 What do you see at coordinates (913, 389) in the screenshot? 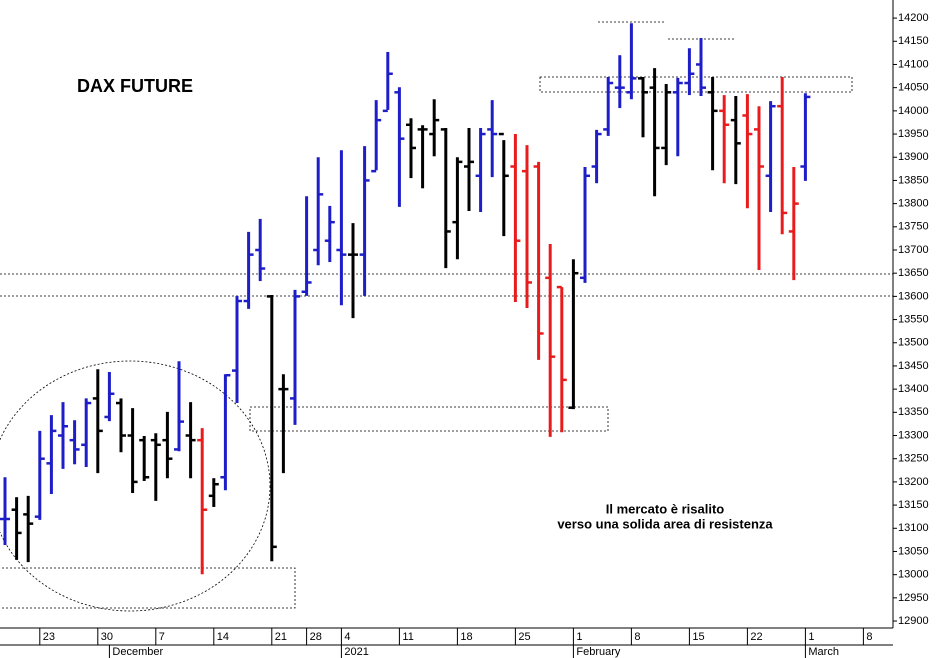
I see `y-tick-label: 13400` at bounding box center [913, 389].